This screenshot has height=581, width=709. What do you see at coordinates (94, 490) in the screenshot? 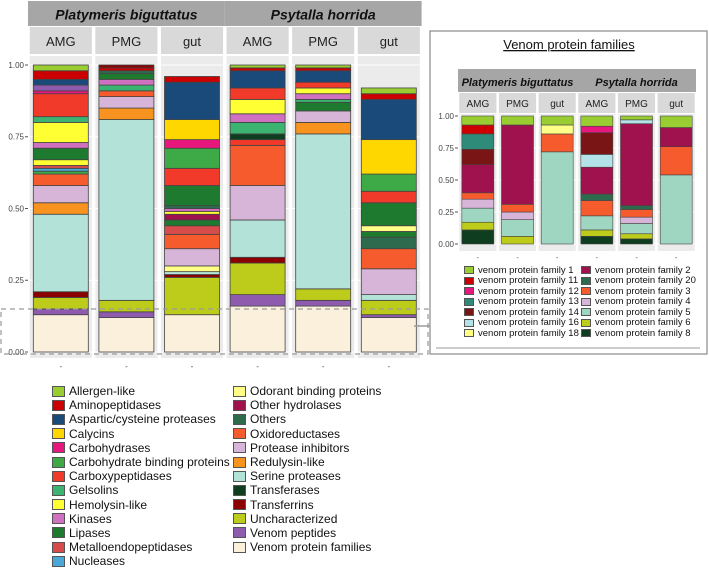
I see `legend-label: Gelsolins` at bounding box center [94, 490].